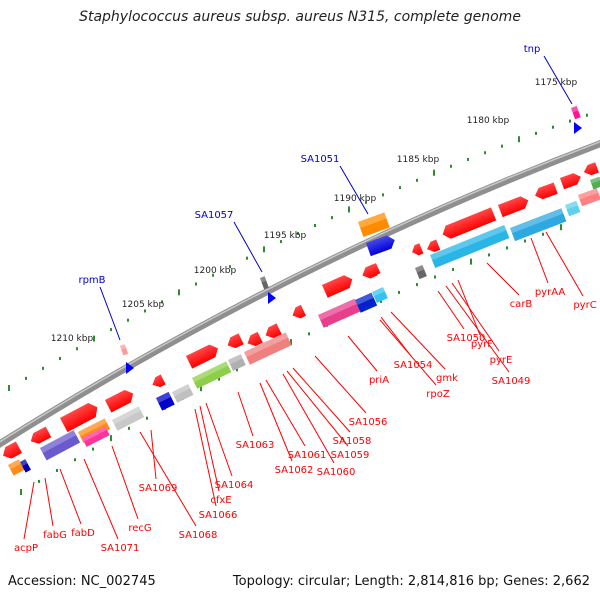 Image resolution: width=600 pixels, height=600 pixels. Describe the element at coordinates (482, 344) in the screenshot. I see `gene-label: pyrF` at that location.